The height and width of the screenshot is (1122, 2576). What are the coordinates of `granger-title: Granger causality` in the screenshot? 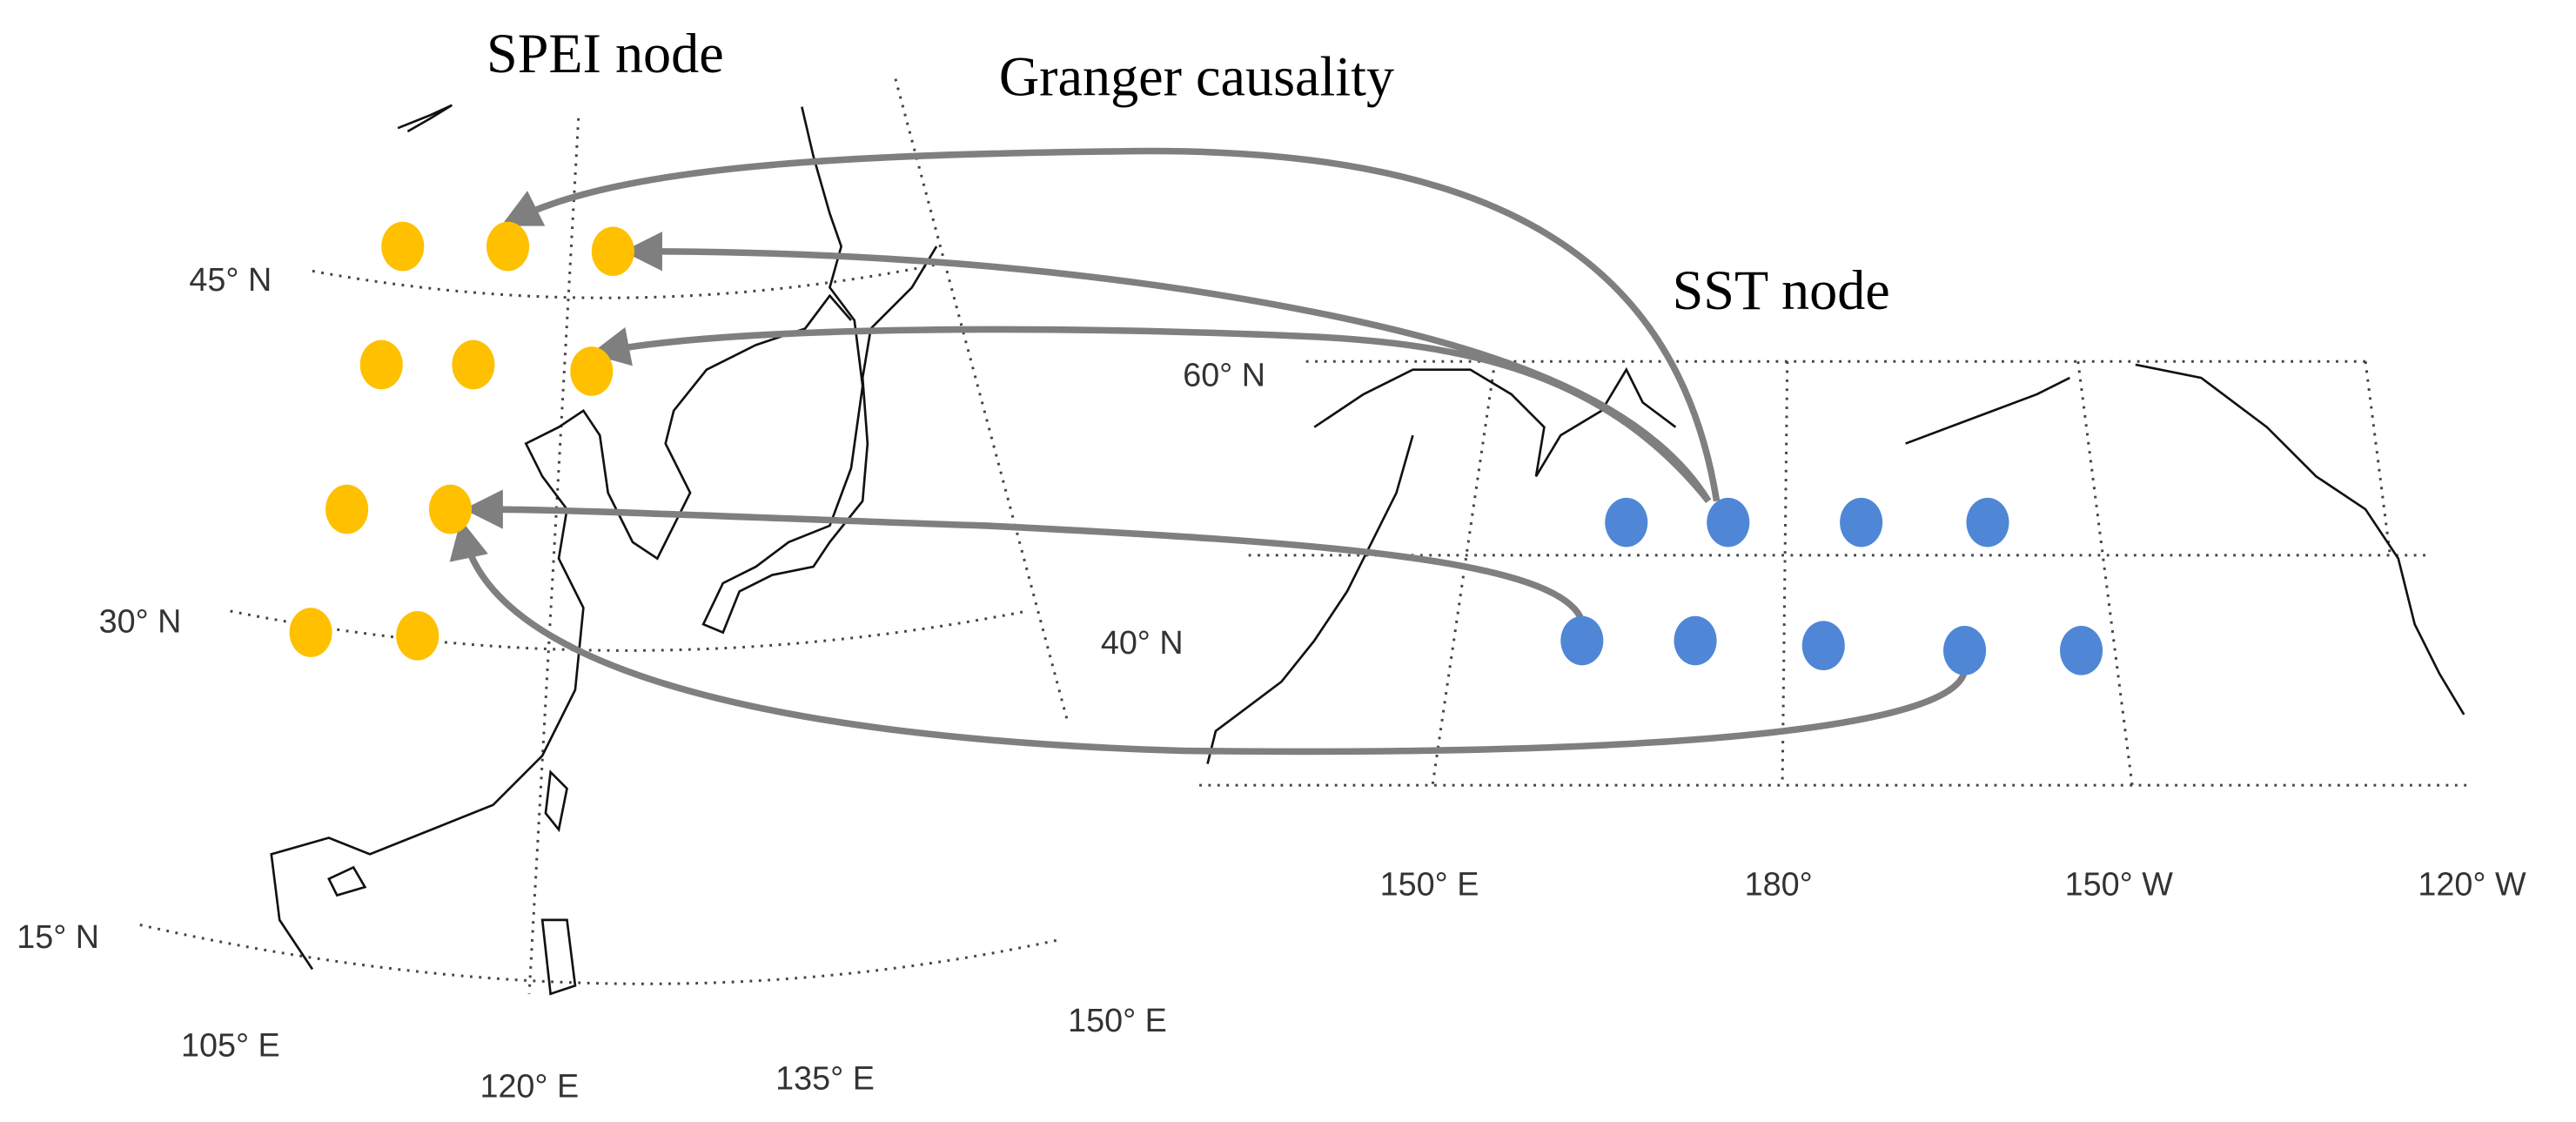 It's located at (1196, 76).